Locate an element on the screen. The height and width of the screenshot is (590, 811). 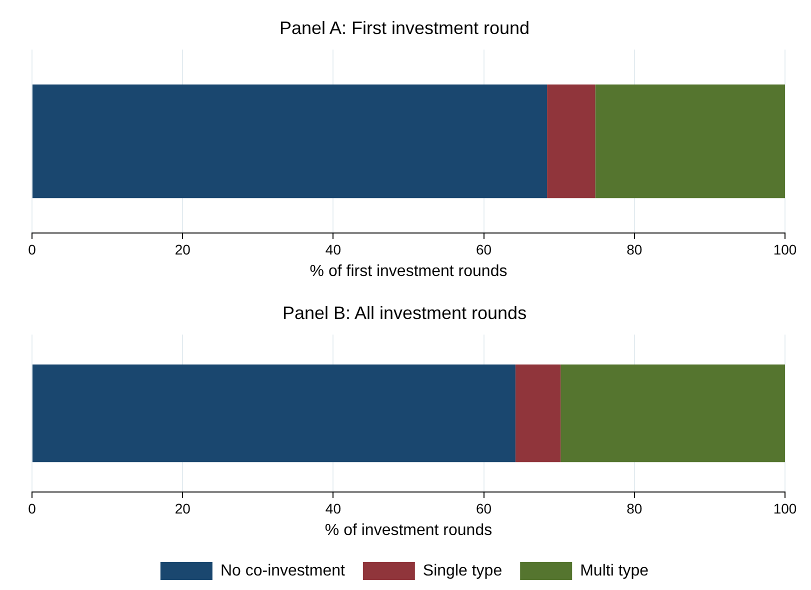
legend-label: No co-investment is located at coordinates (283, 571).